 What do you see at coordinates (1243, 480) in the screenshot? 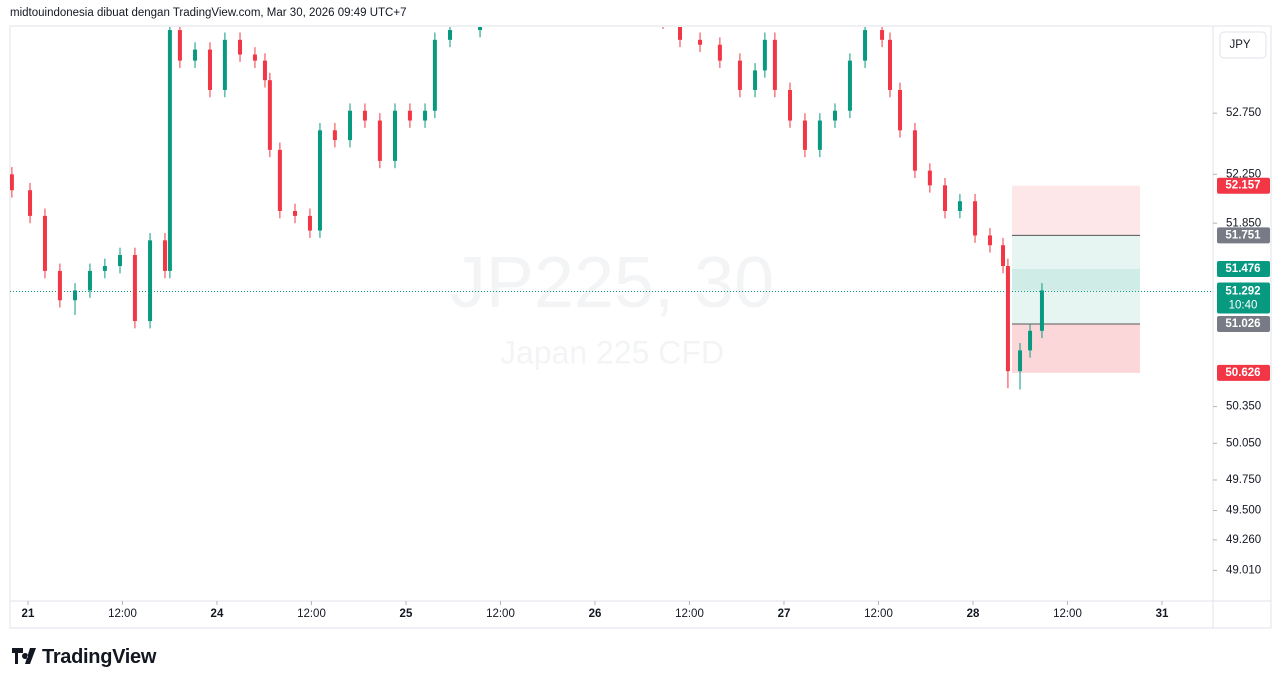
I see `y-tick-label: 49.750` at bounding box center [1243, 480].